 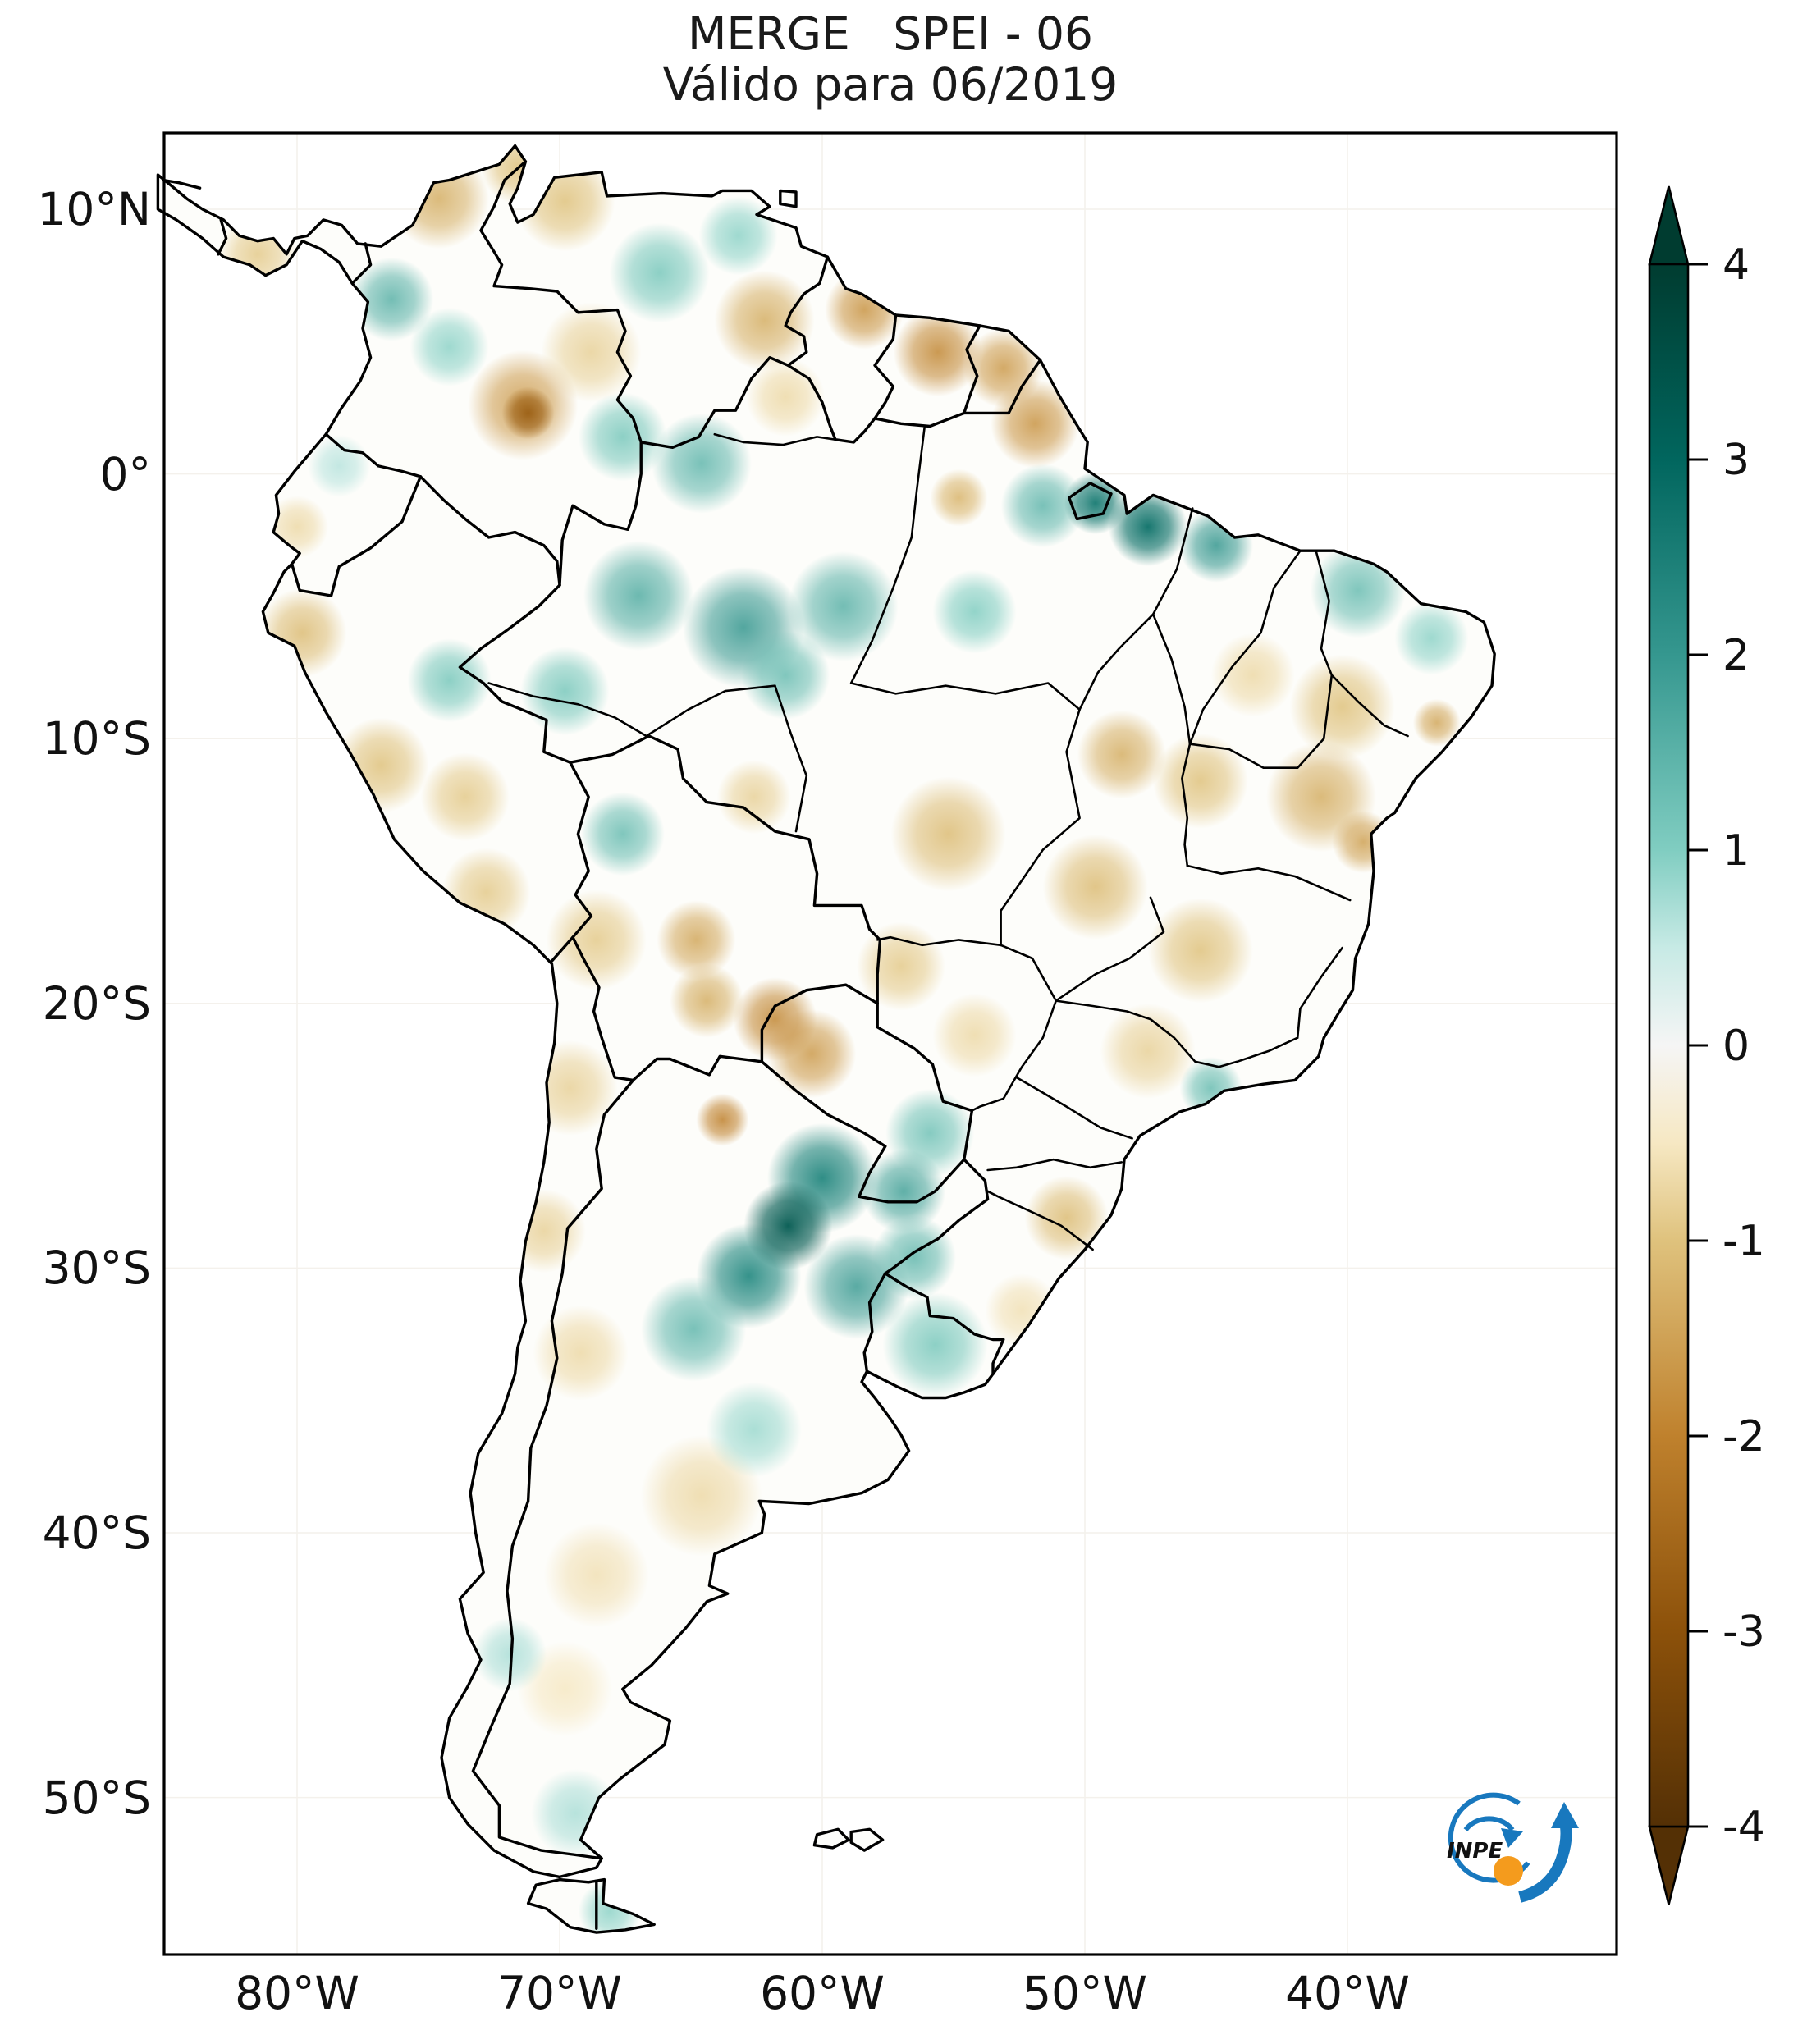 I want to click on region-xingu-wet, so click(x=974, y=611).